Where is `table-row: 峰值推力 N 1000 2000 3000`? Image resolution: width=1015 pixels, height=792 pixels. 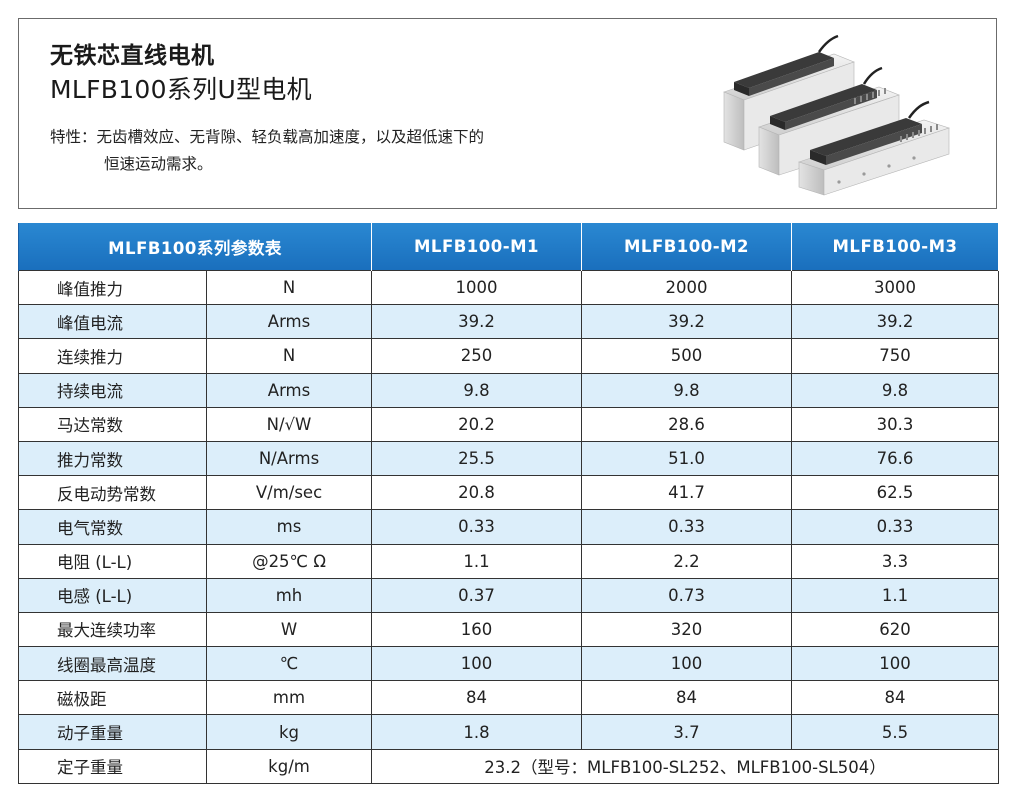 table-row: 峰值推力 N 1000 2000 3000 is located at coordinates (509, 287).